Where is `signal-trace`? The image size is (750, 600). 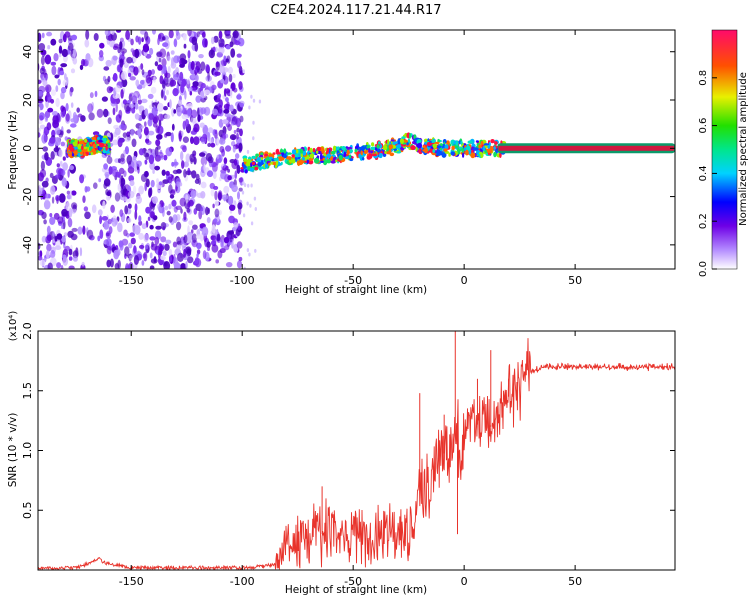
signal-trace is located at coordinates (286, 153).